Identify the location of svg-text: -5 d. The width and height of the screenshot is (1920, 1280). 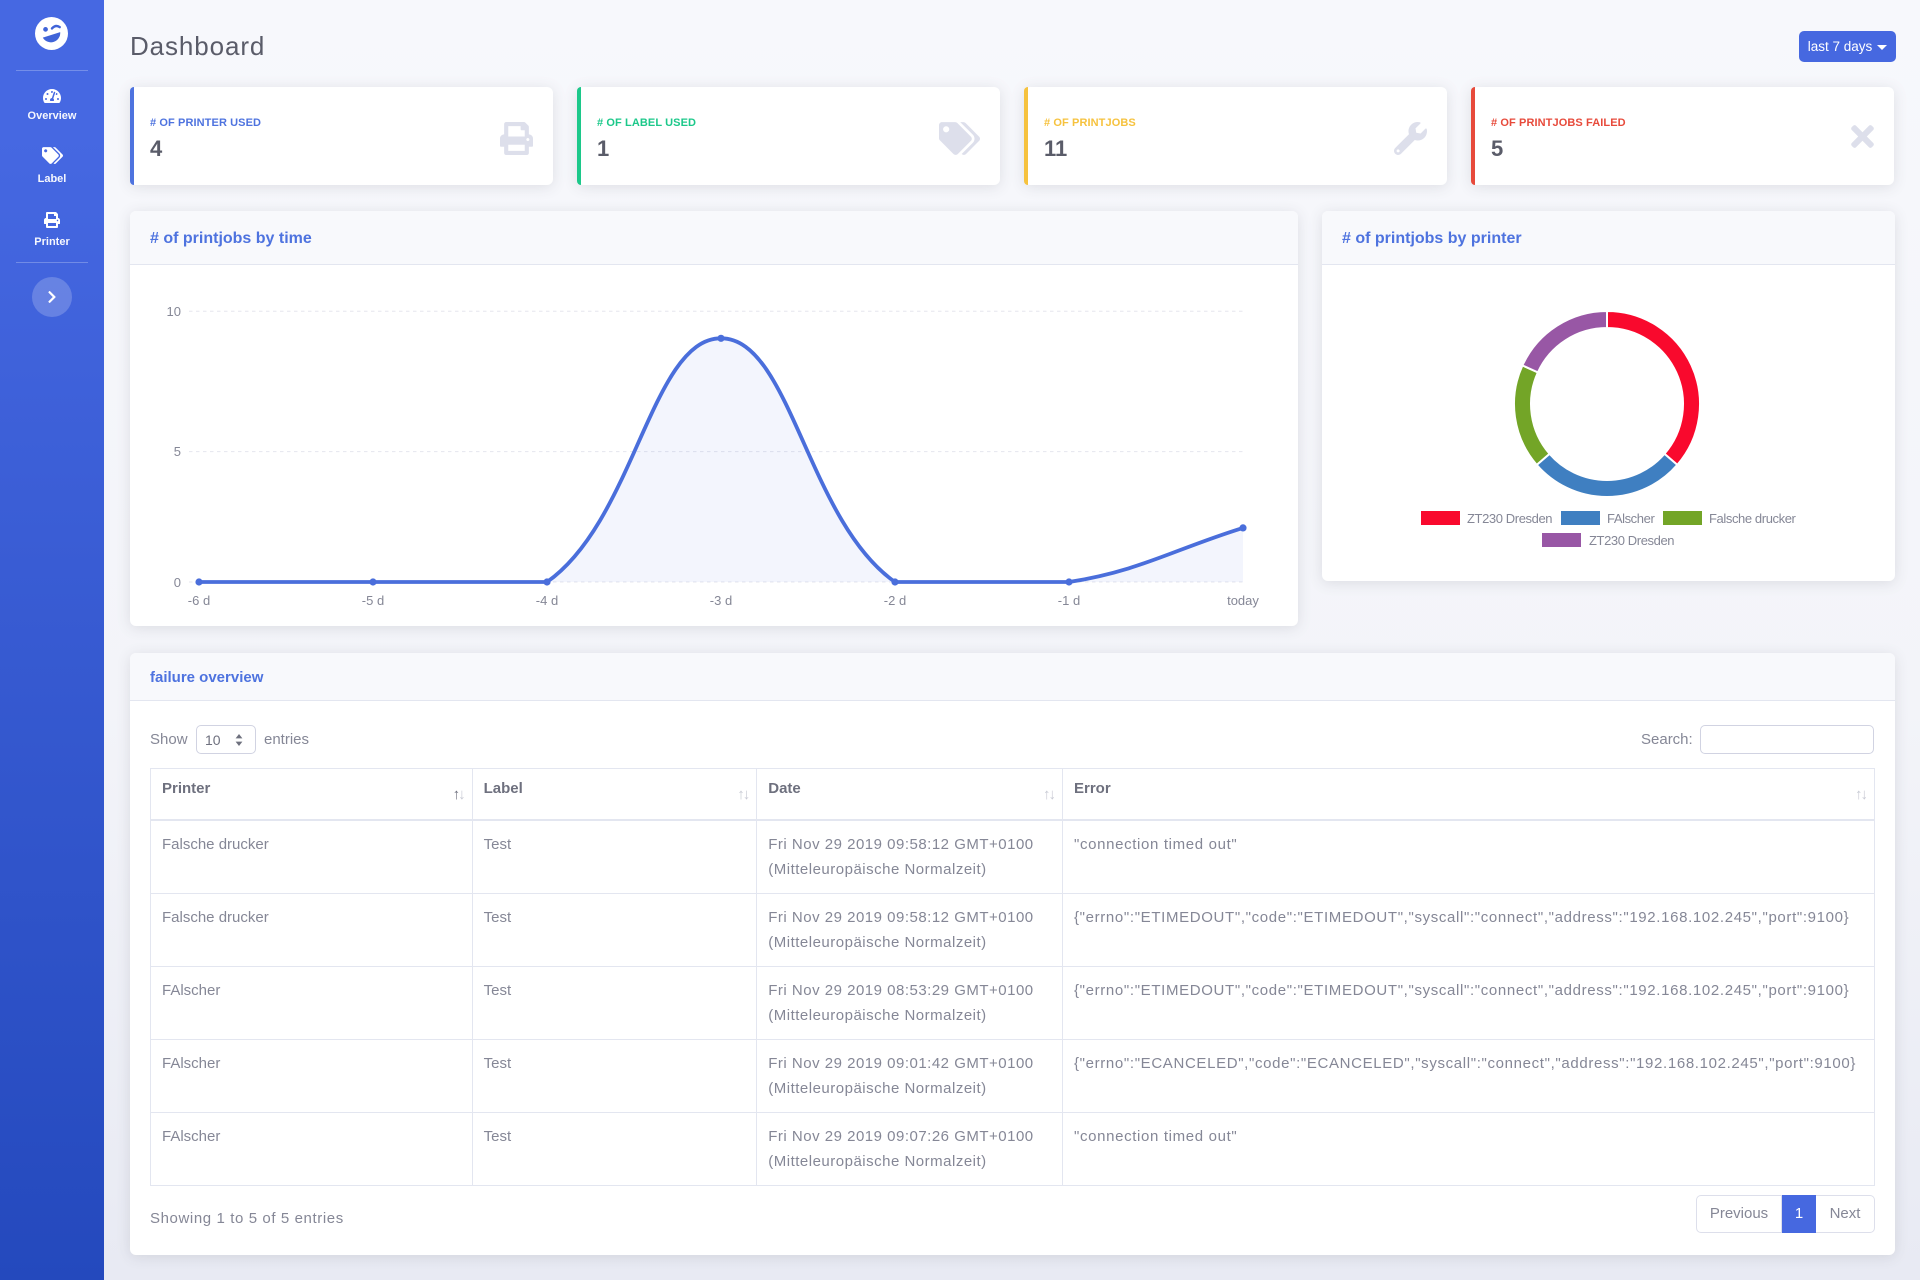
(373, 600).